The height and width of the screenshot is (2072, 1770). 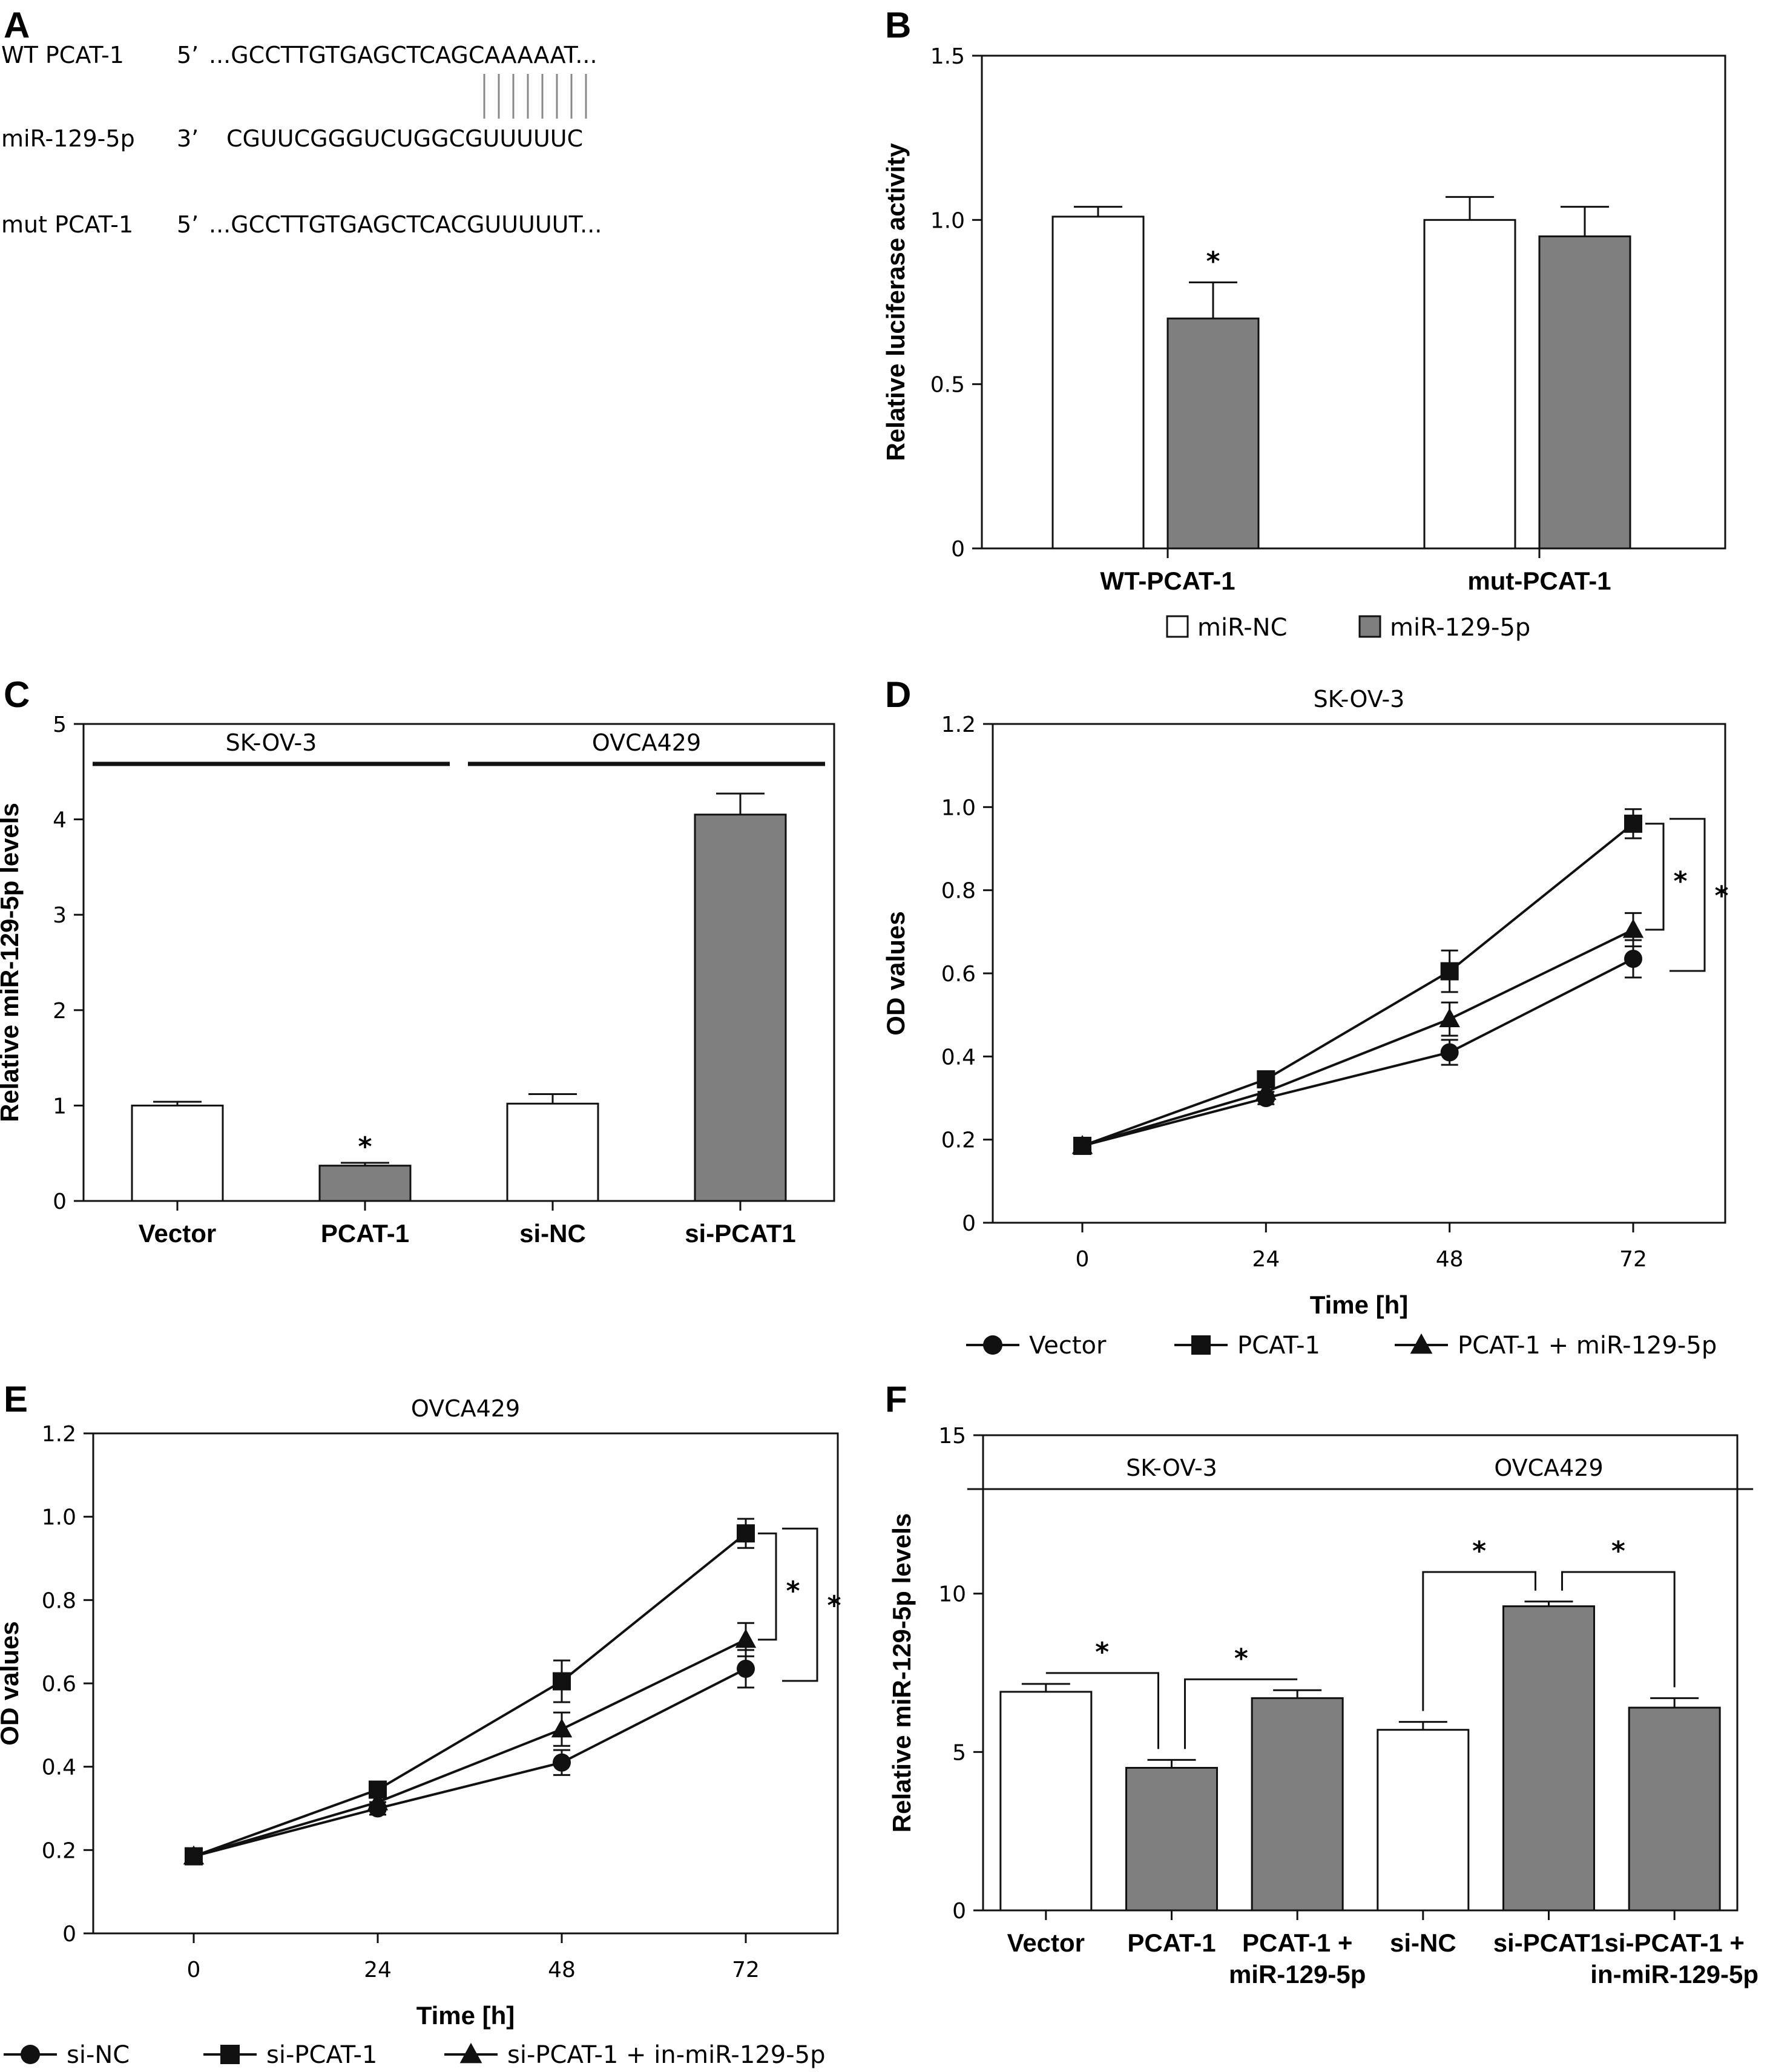 What do you see at coordinates (896, 1399) in the screenshot?
I see `panel-label-f: F` at bounding box center [896, 1399].